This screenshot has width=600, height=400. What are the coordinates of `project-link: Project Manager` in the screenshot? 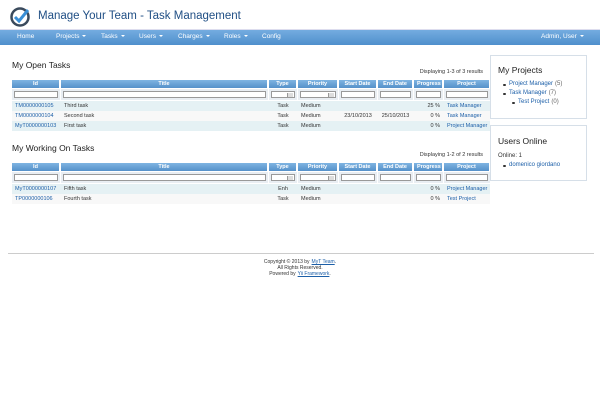 It's located at (531, 84).